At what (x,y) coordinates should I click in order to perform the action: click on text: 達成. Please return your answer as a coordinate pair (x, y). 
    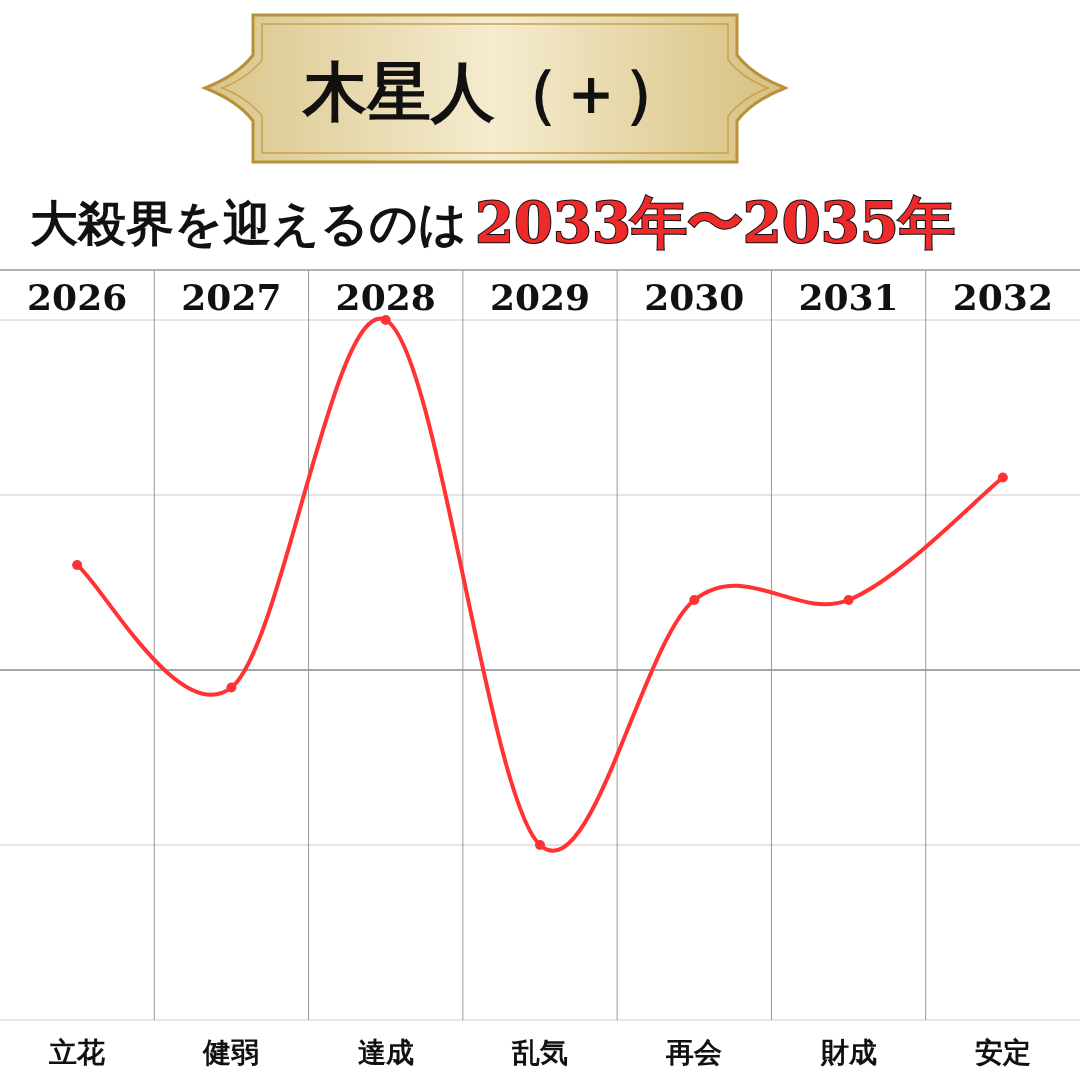
    Looking at the image, I should click on (385, 1052).